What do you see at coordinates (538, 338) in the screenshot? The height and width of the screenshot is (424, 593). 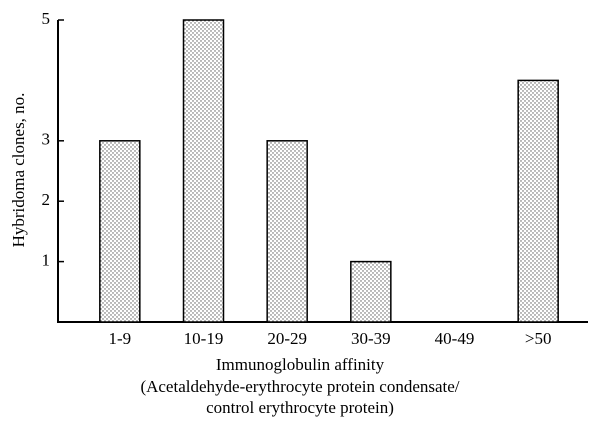 I see `x-tick-label: >50` at bounding box center [538, 338].